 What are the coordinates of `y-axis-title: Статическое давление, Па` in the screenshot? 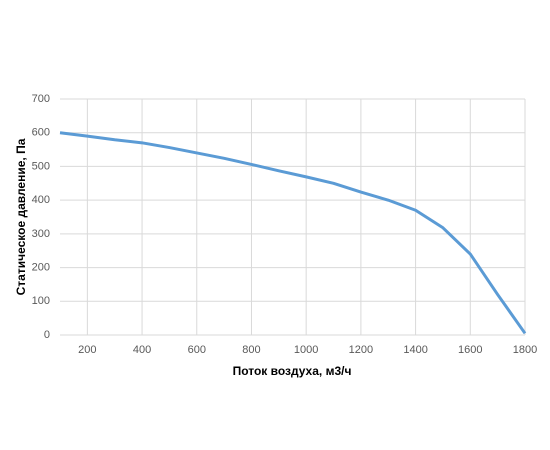 It's located at (21, 216).